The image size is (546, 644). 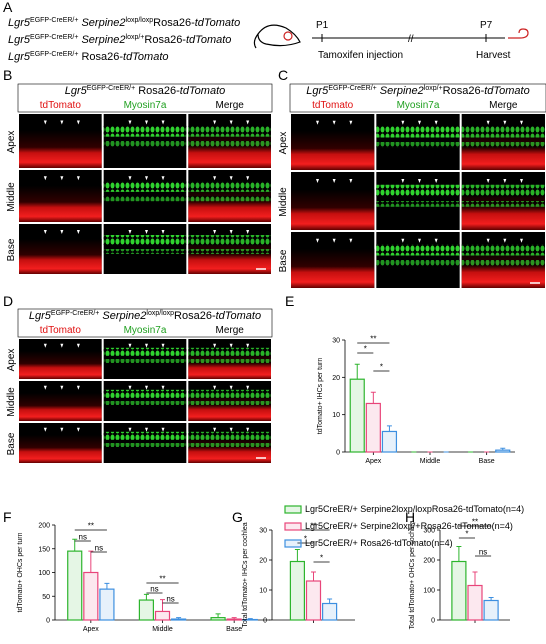 I want to click on y-tick-label: 100, so click(x=44, y=573).